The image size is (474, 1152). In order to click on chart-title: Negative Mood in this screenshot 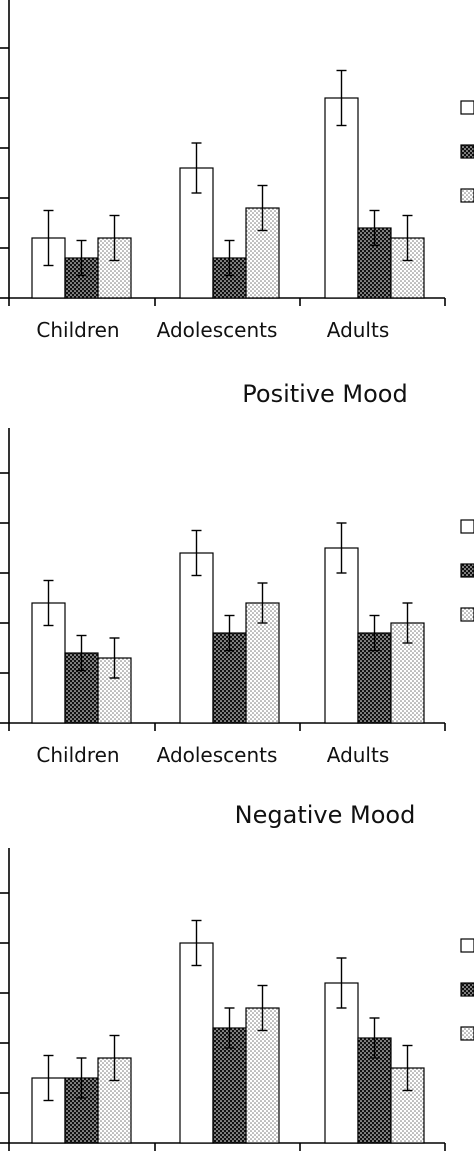, I will do `click(325, 815)`.